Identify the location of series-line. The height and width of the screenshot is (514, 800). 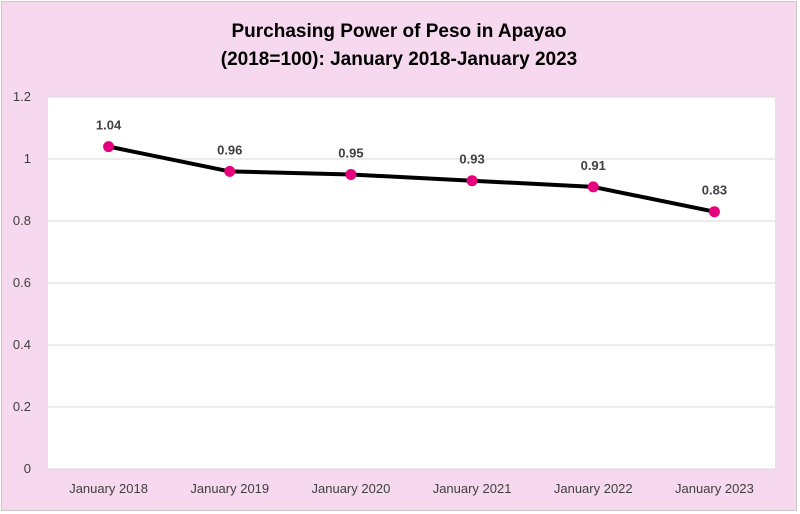
(411, 179).